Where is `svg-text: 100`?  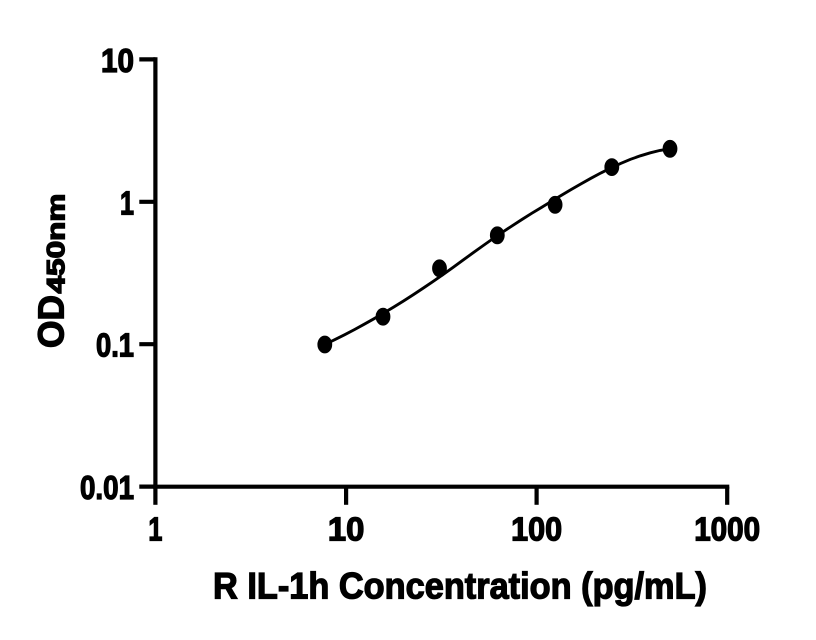
svg-text: 100 is located at coordinates (536, 529).